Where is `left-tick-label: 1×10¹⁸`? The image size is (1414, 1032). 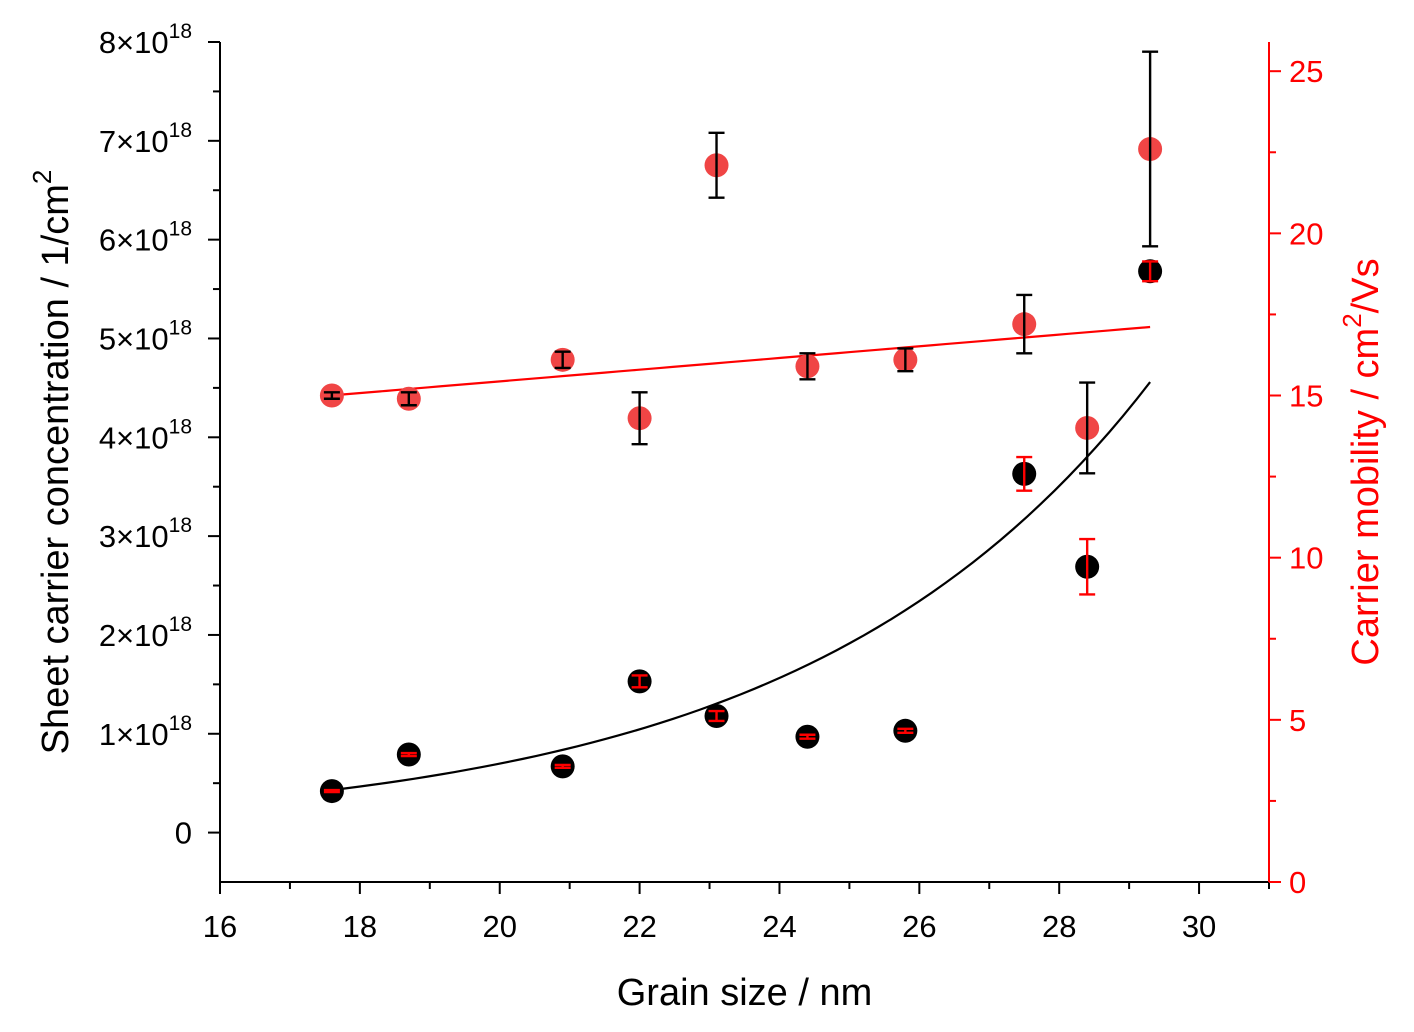
left-tick-label: 1×10¹⁸ is located at coordinates (145, 732).